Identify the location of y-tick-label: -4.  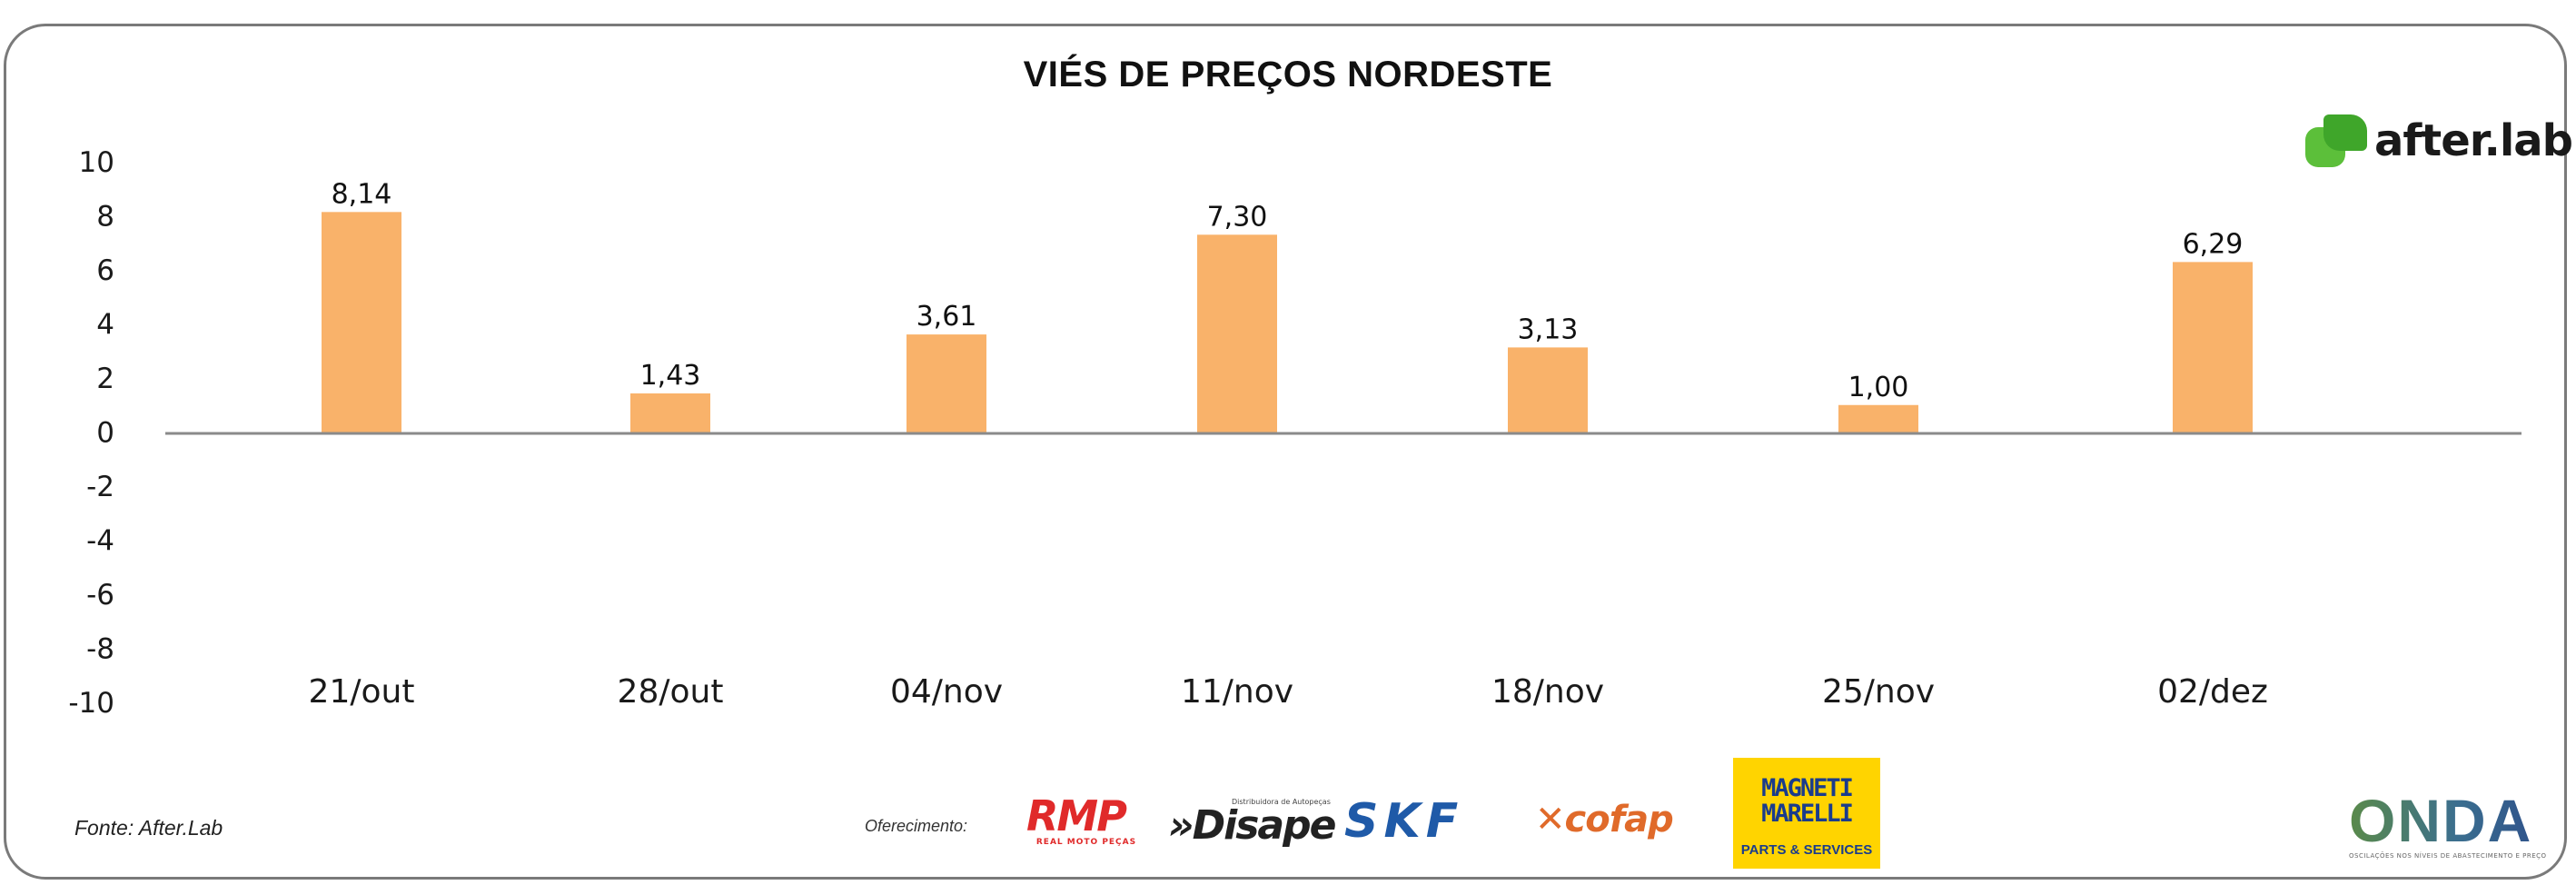
(100, 541).